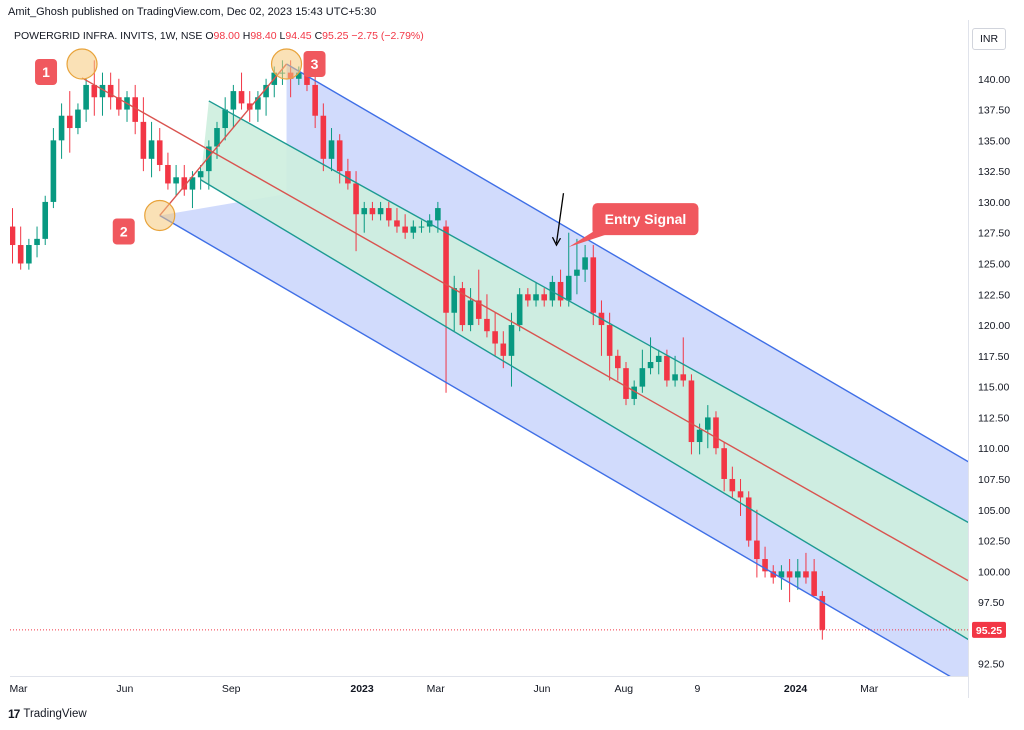 This screenshot has width=1024, height=730. Describe the element at coordinates (994, 572) in the screenshot. I see `y-tick-label: 100.00` at that location.